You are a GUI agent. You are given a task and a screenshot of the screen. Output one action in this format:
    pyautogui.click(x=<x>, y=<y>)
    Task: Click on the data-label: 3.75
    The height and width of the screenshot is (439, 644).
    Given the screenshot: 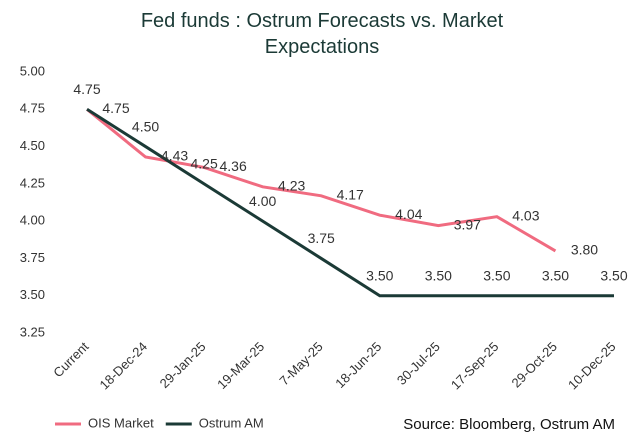 What is the action you would take?
    pyautogui.click(x=321, y=238)
    